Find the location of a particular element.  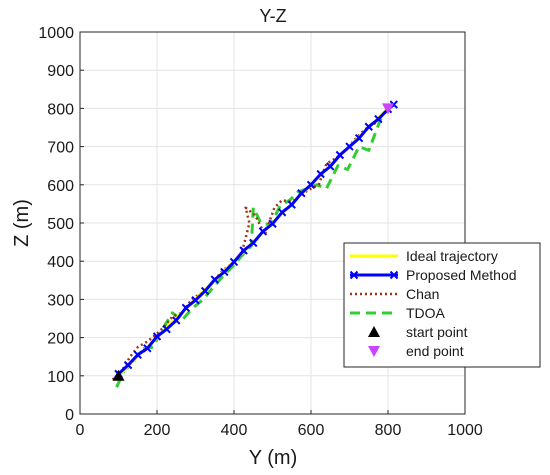

legend-swatch-start-point is located at coordinates (374, 331).